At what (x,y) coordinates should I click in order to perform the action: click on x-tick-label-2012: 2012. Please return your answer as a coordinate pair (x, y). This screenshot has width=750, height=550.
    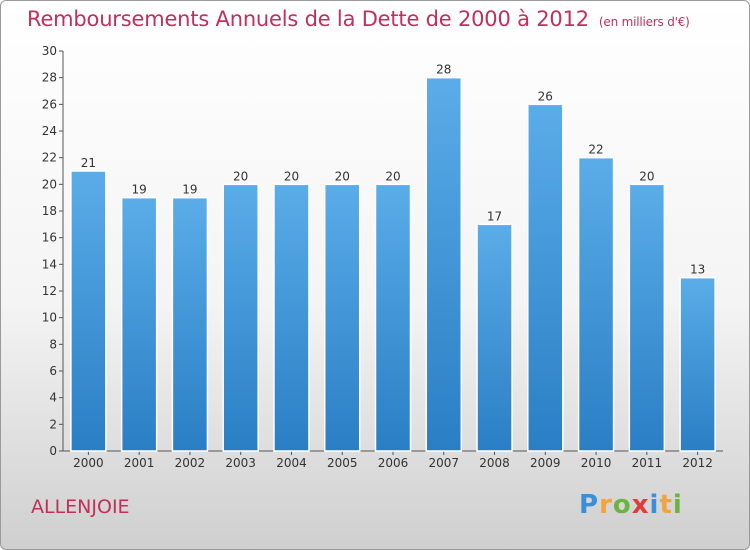
    Looking at the image, I should click on (697, 463).